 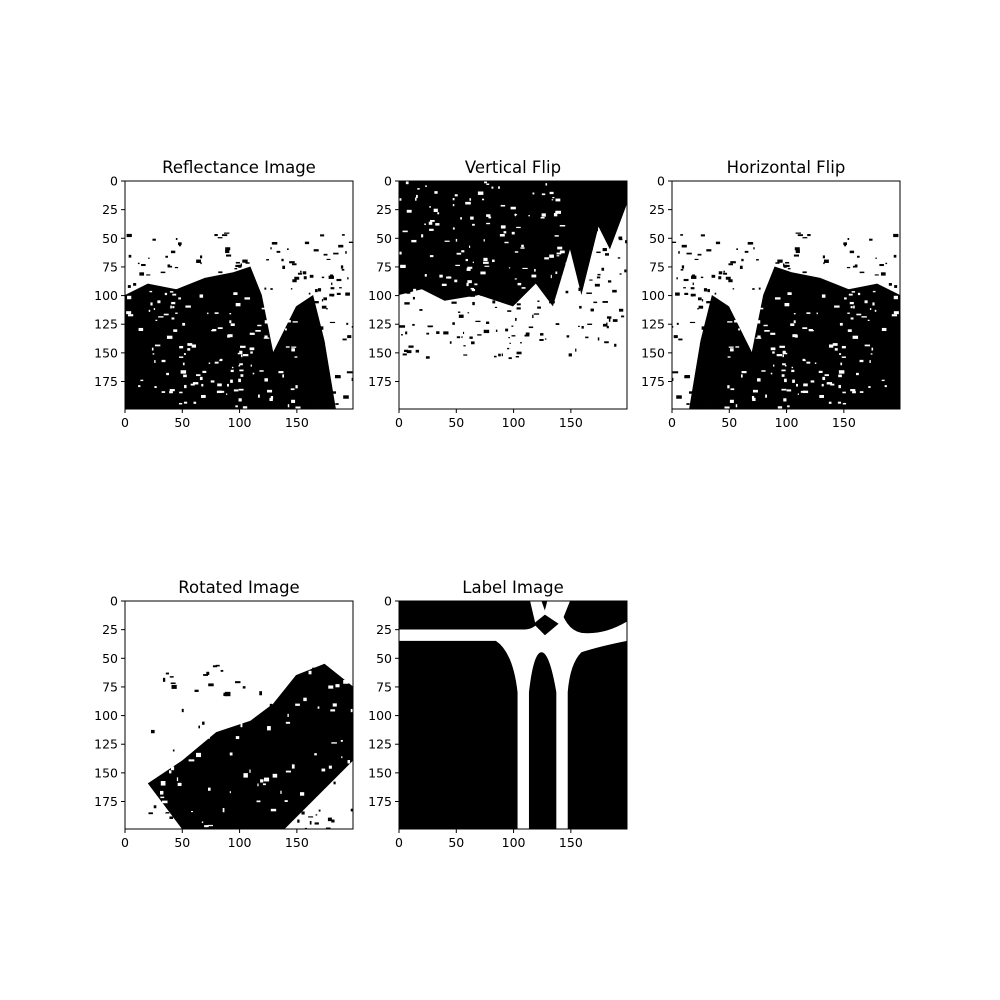 I want to click on panel-title: Reflectance Image, so click(x=239, y=167).